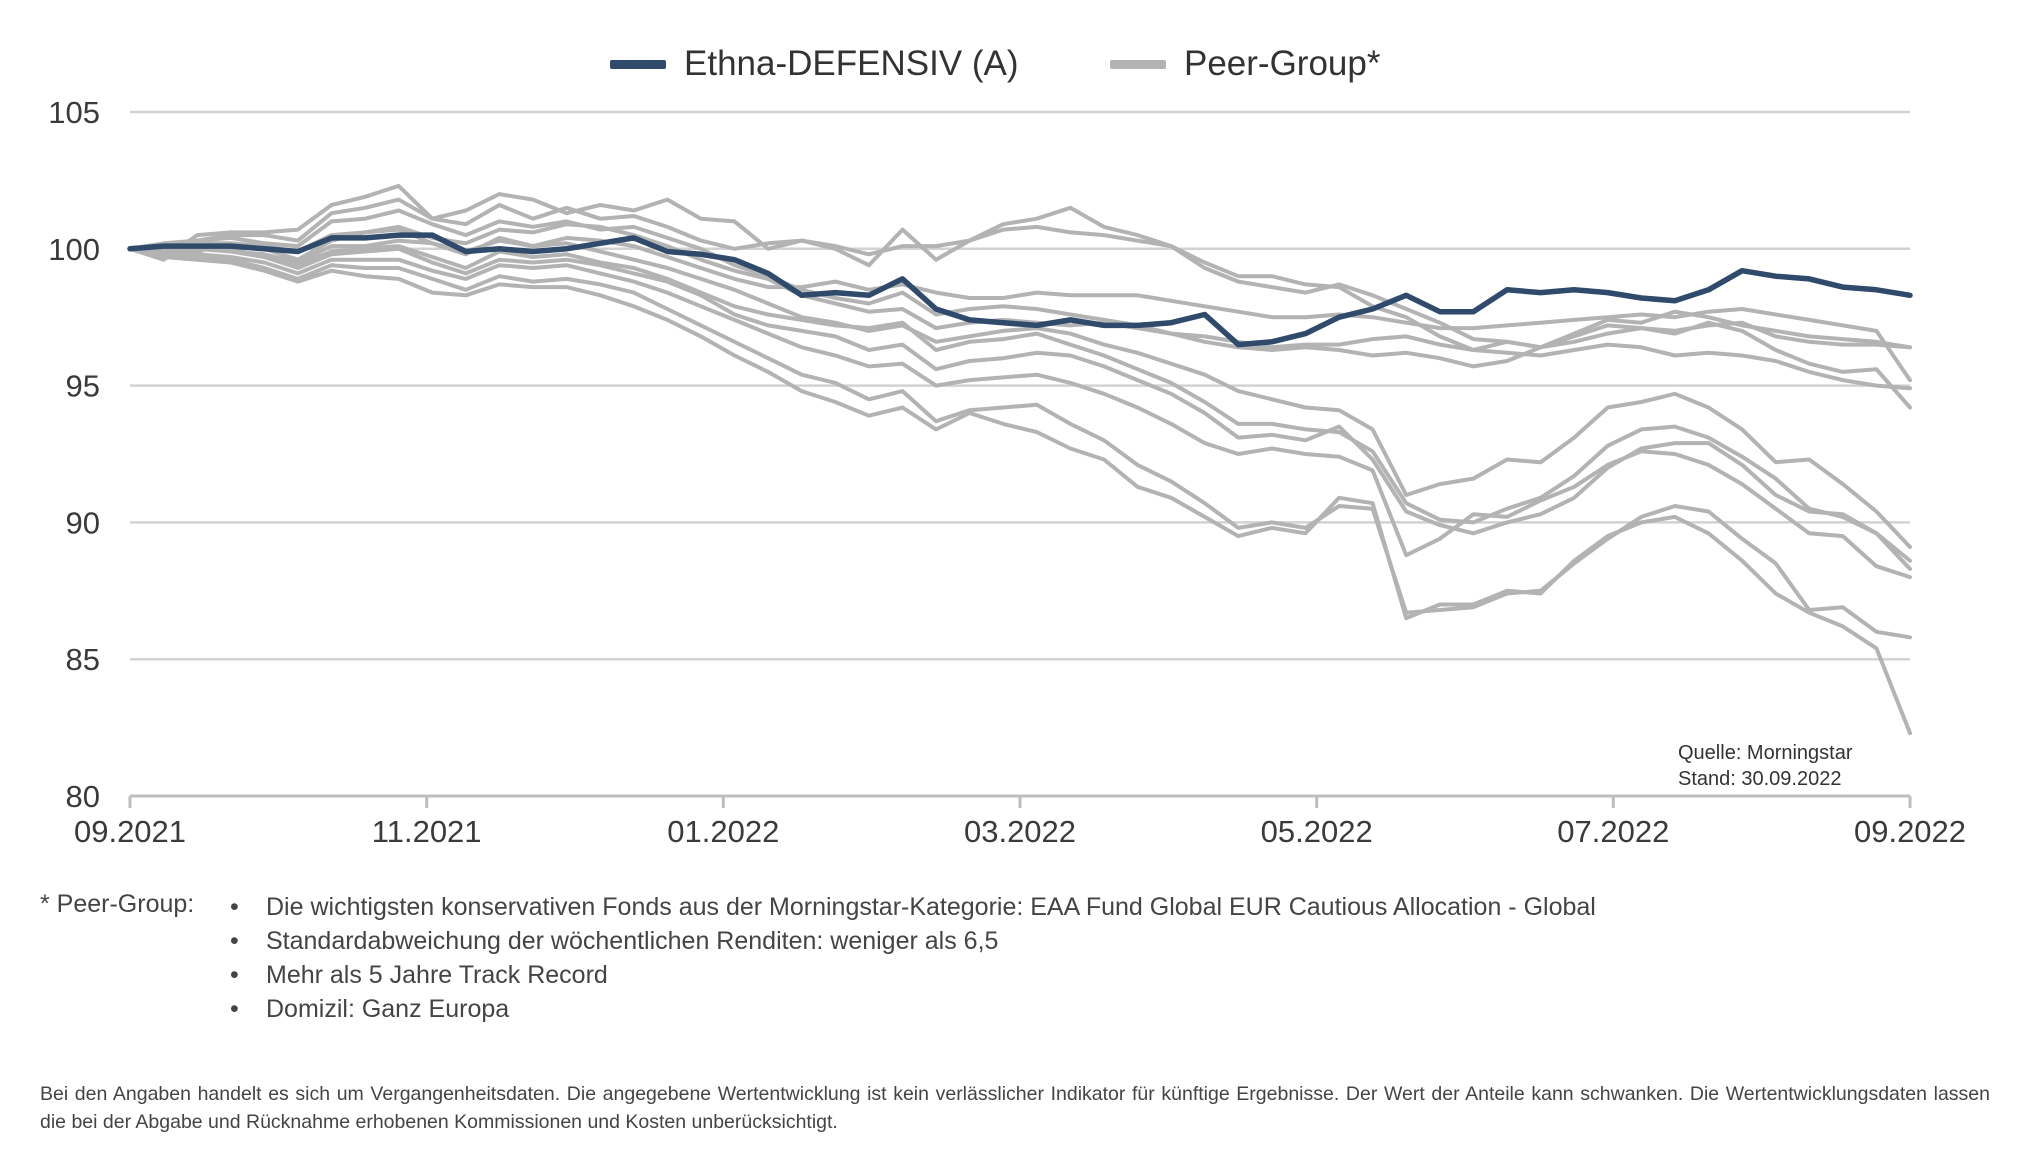 This screenshot has height=1160, width=2026. I want to click on x-tick-label: 09.2021, so click(130, 831).